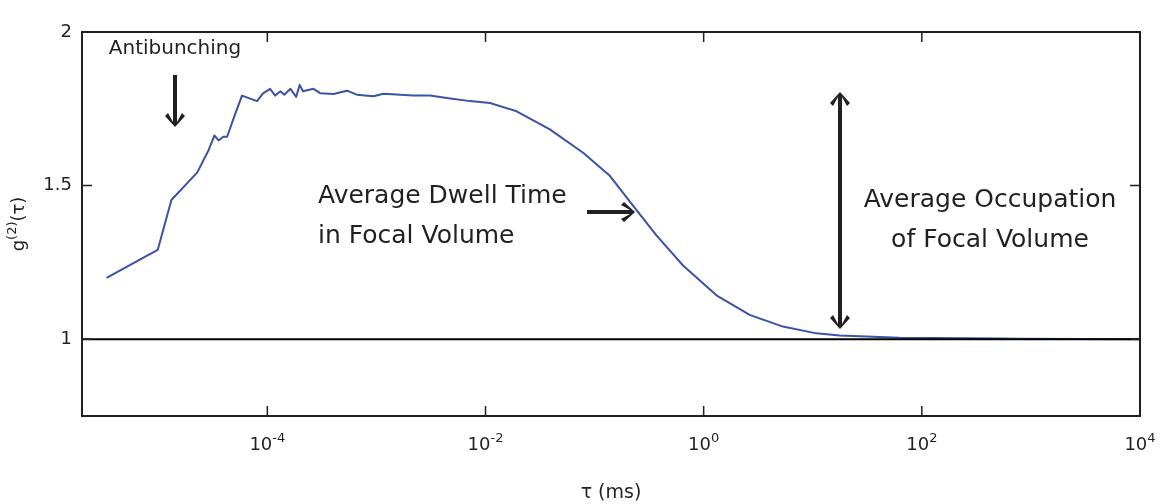 The height and width of the screenshot is (504, 1164). Describe the element at coordinates (611, 490) in the screenshot. I see `x-axis-title: τ (ms)` at that location.